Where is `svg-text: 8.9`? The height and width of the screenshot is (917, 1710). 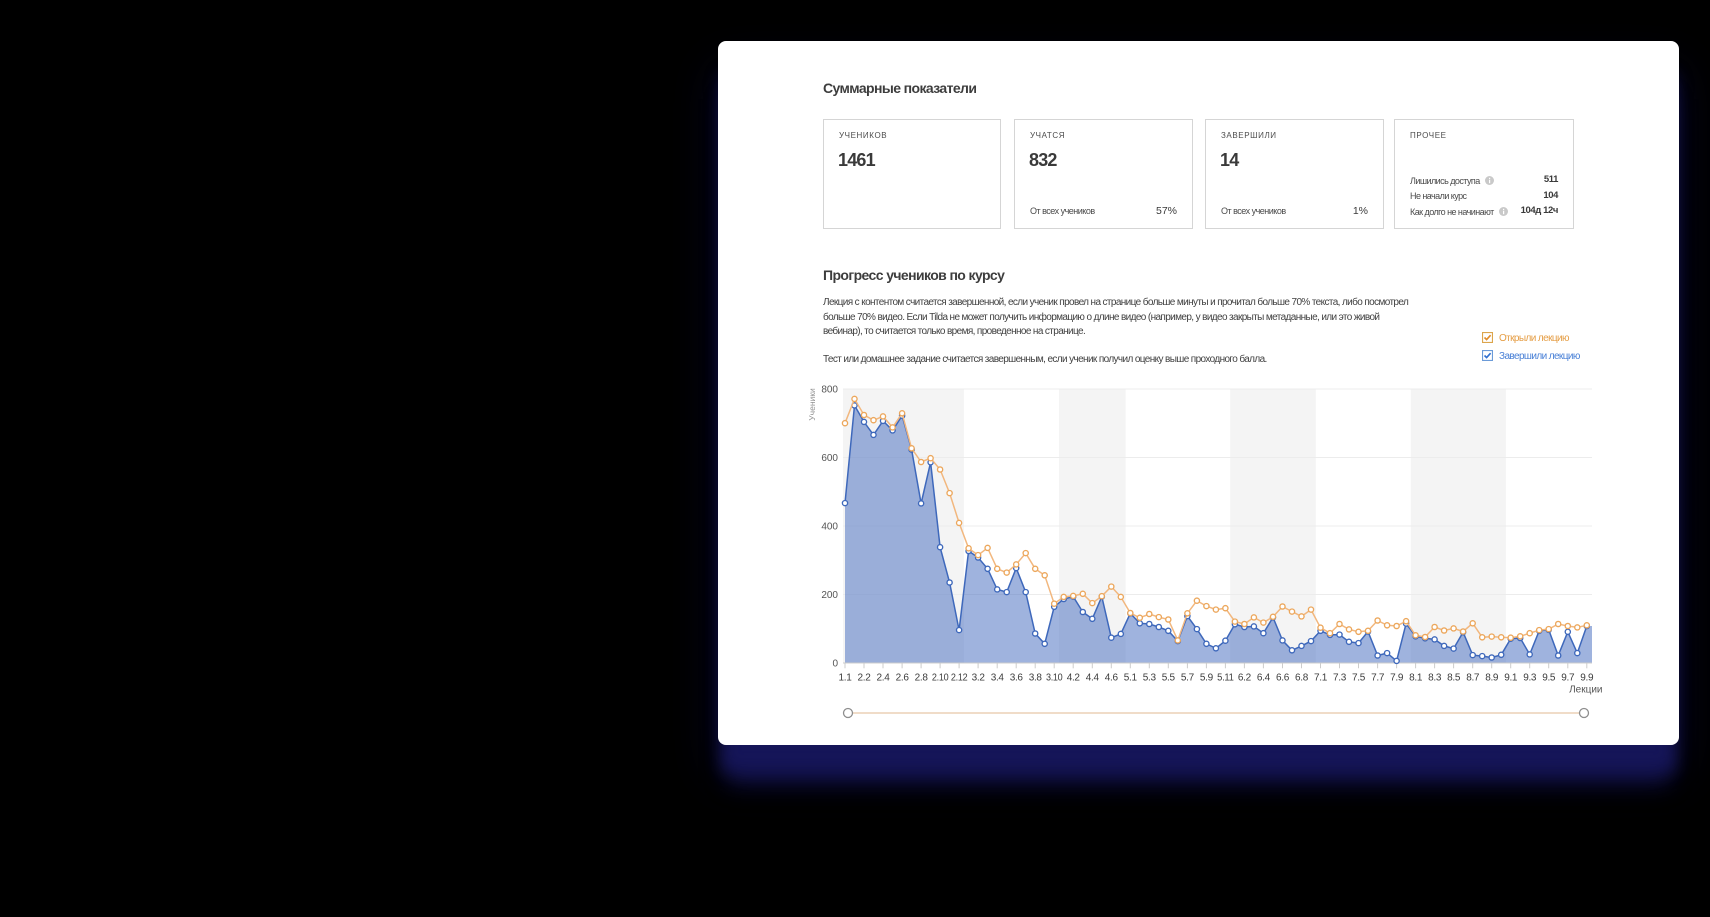 svg-text: 8.9 is located at coordinates (1492, 678).